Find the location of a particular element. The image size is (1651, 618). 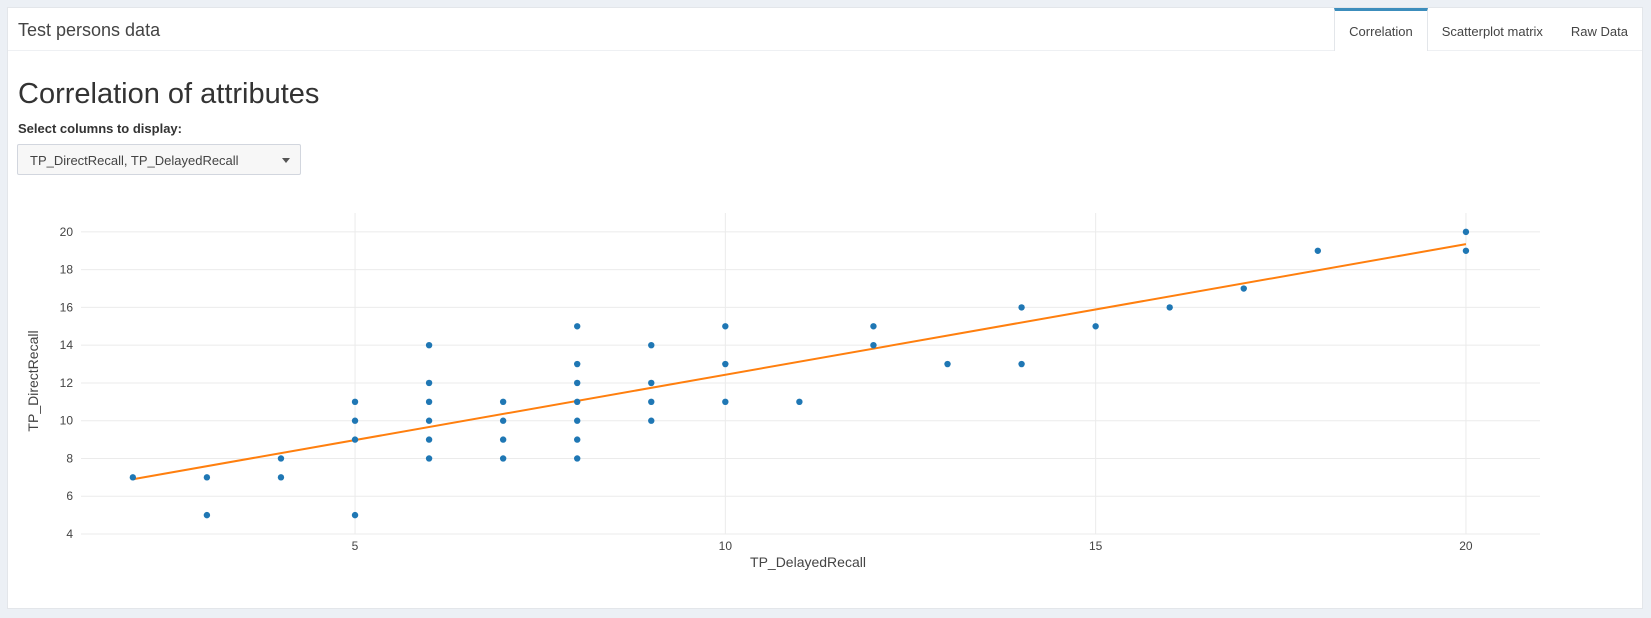

x-tick-label: 15 is located at coordinates (1096, 546).